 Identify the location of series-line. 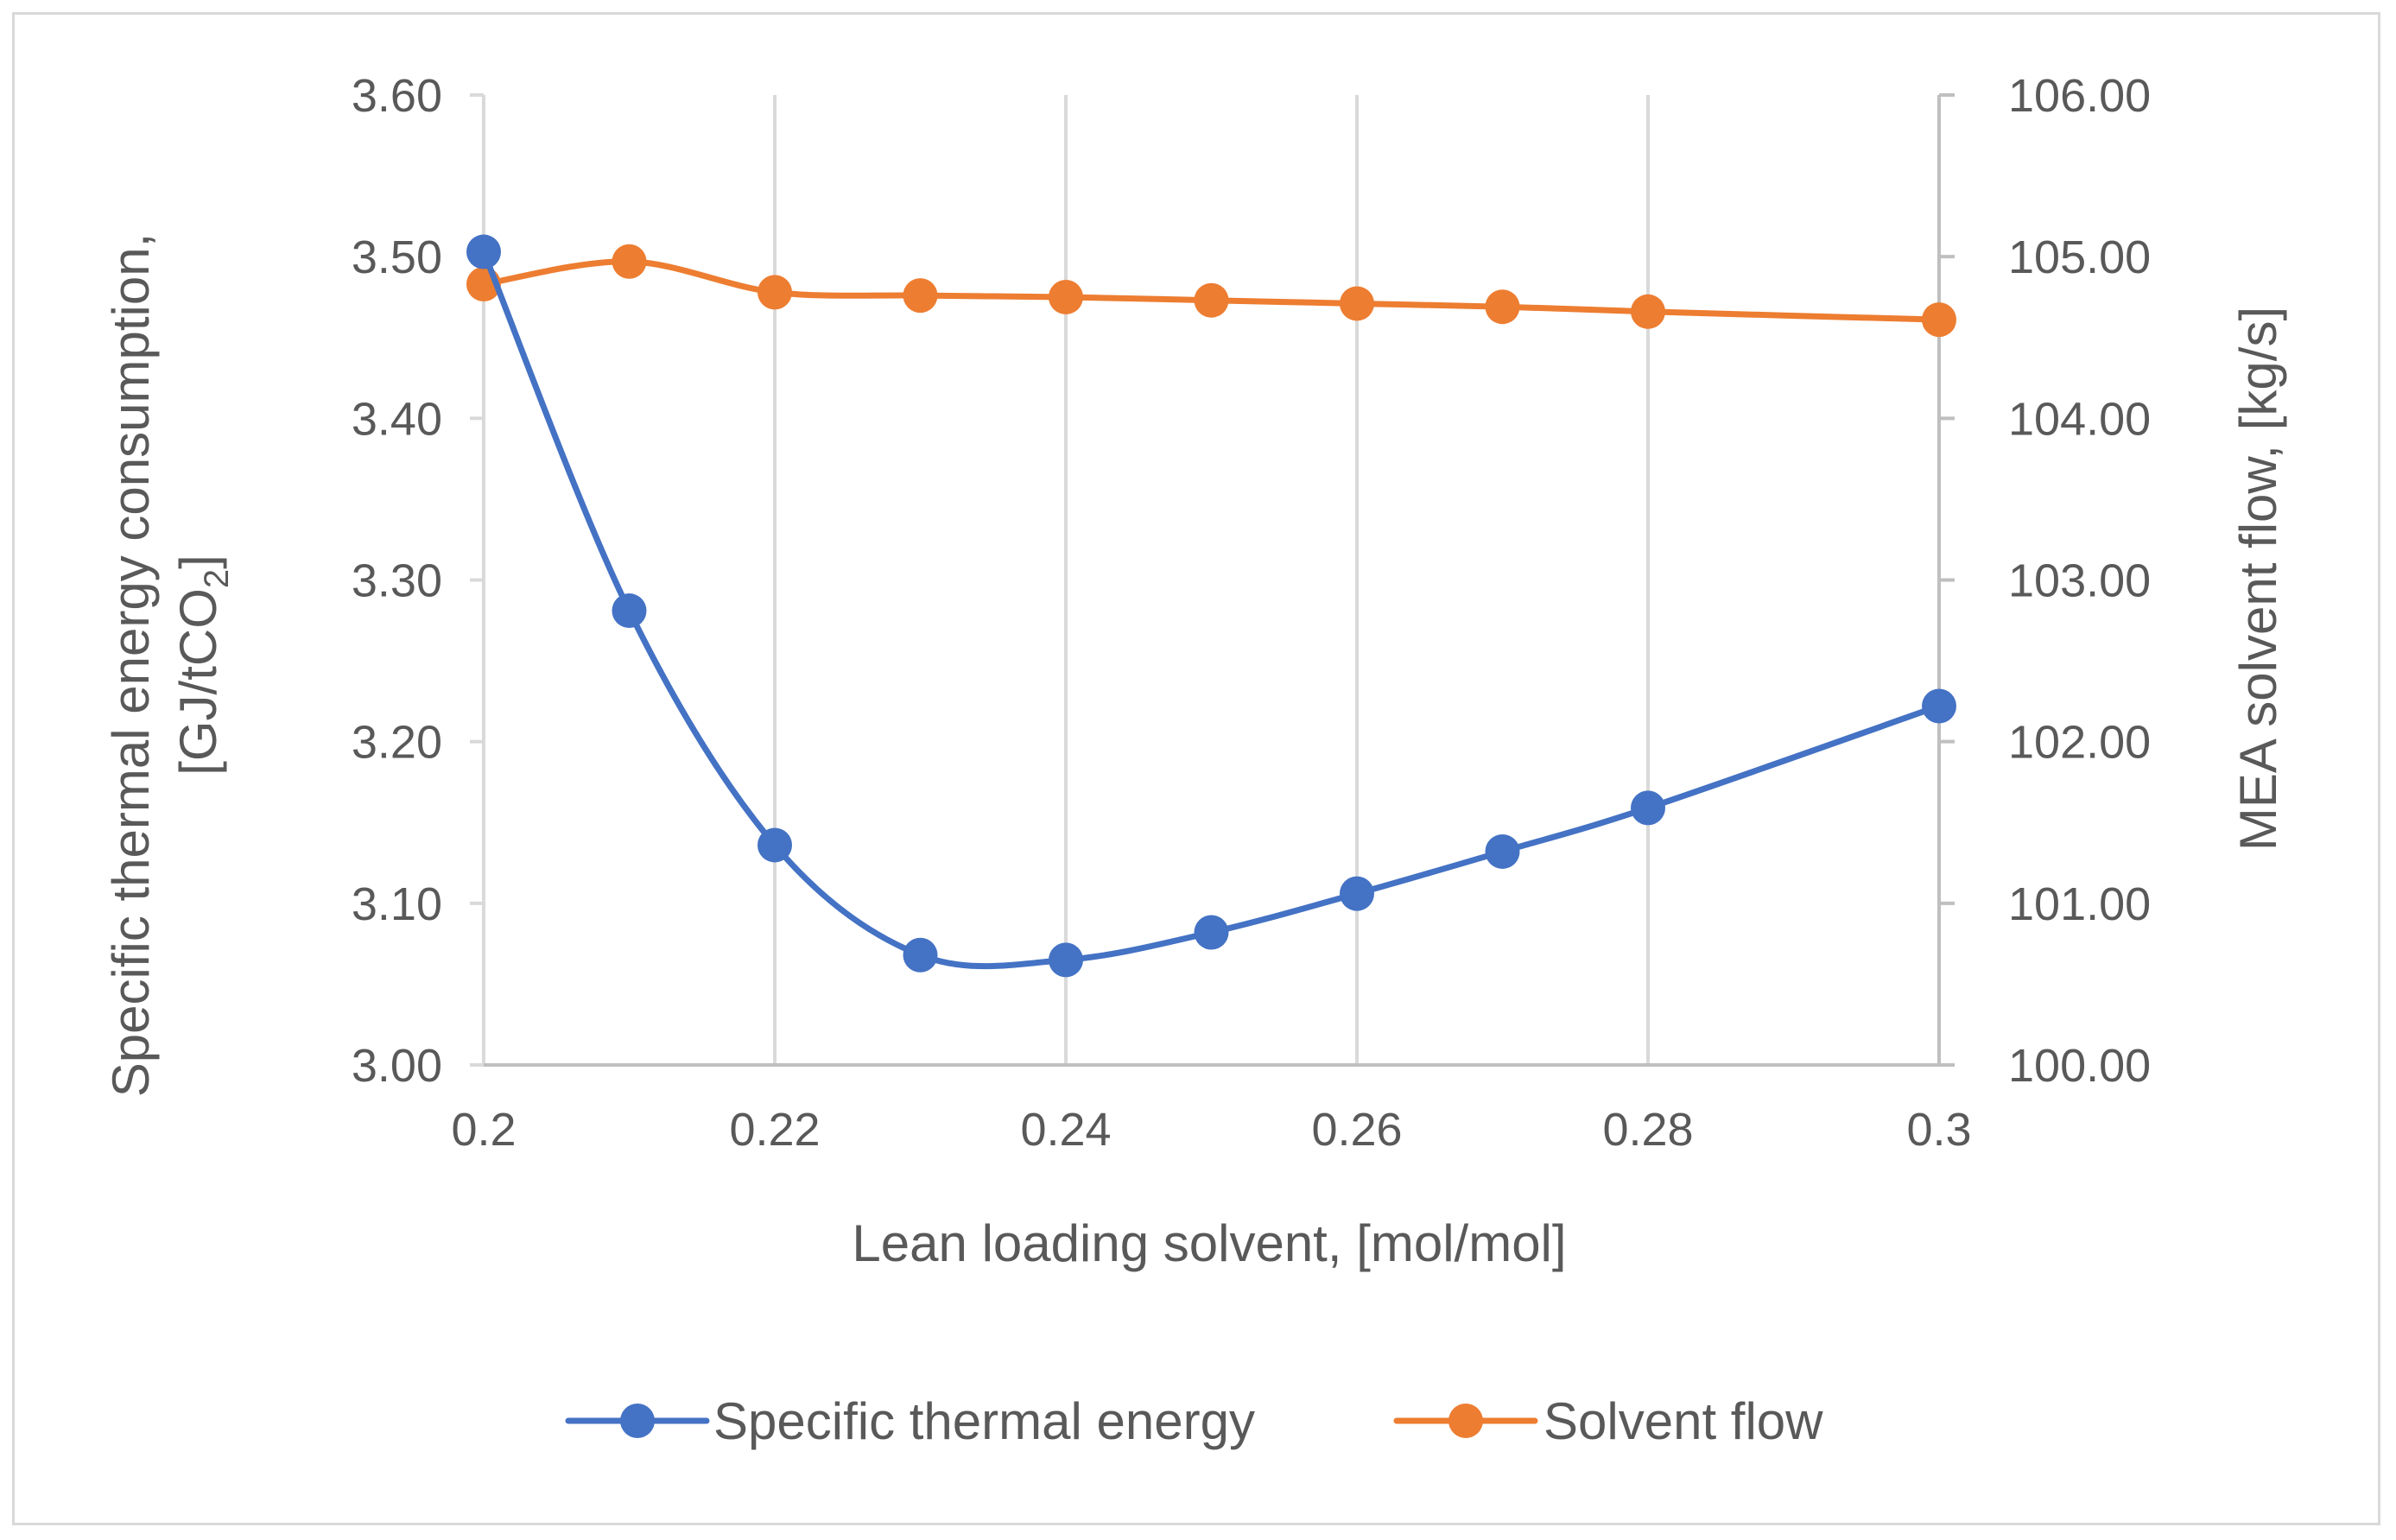
(1211, 291).